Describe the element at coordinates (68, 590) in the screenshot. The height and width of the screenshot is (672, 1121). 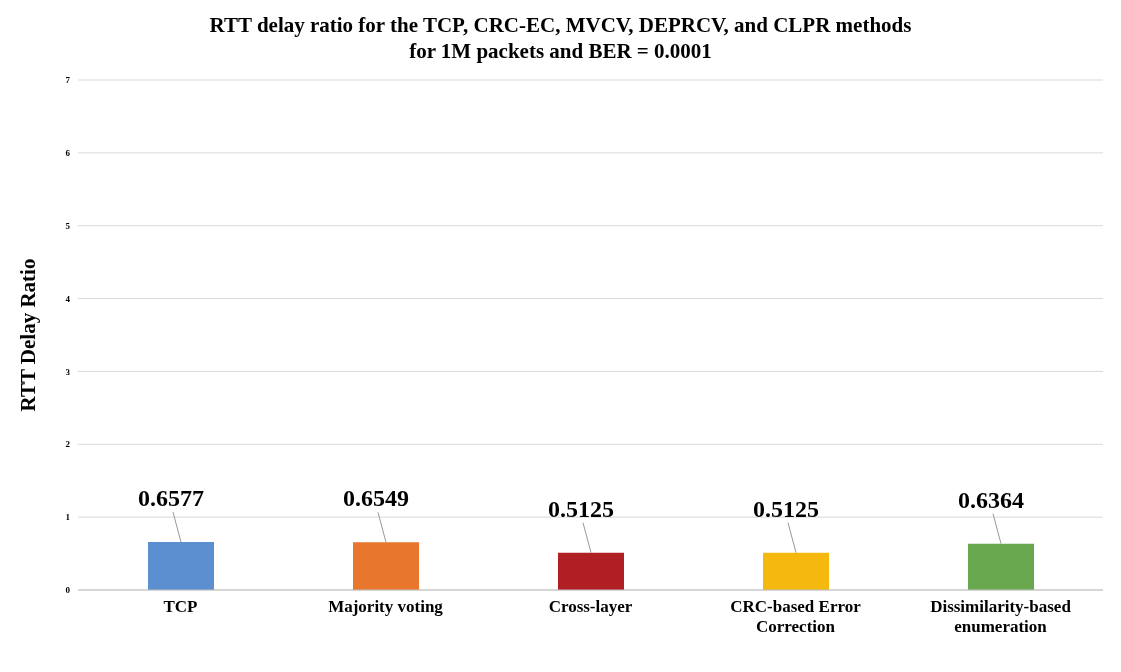
I see `y-tick-label: 0` at that location.